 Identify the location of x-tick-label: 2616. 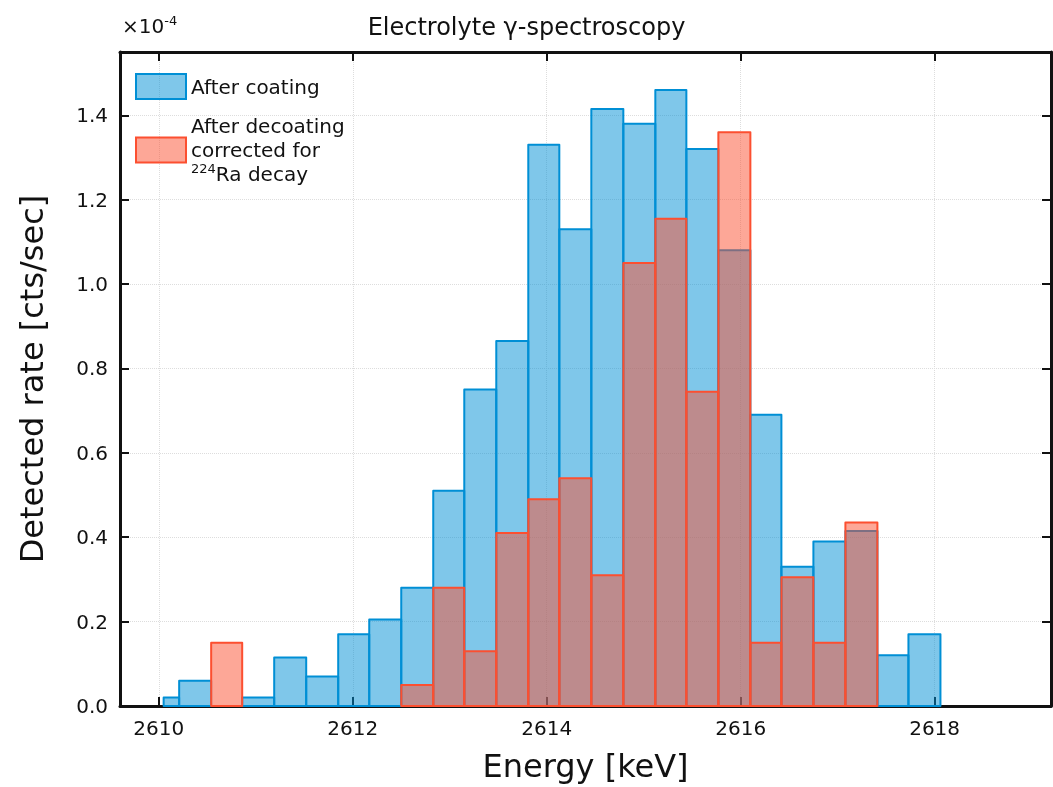
(741, 728).